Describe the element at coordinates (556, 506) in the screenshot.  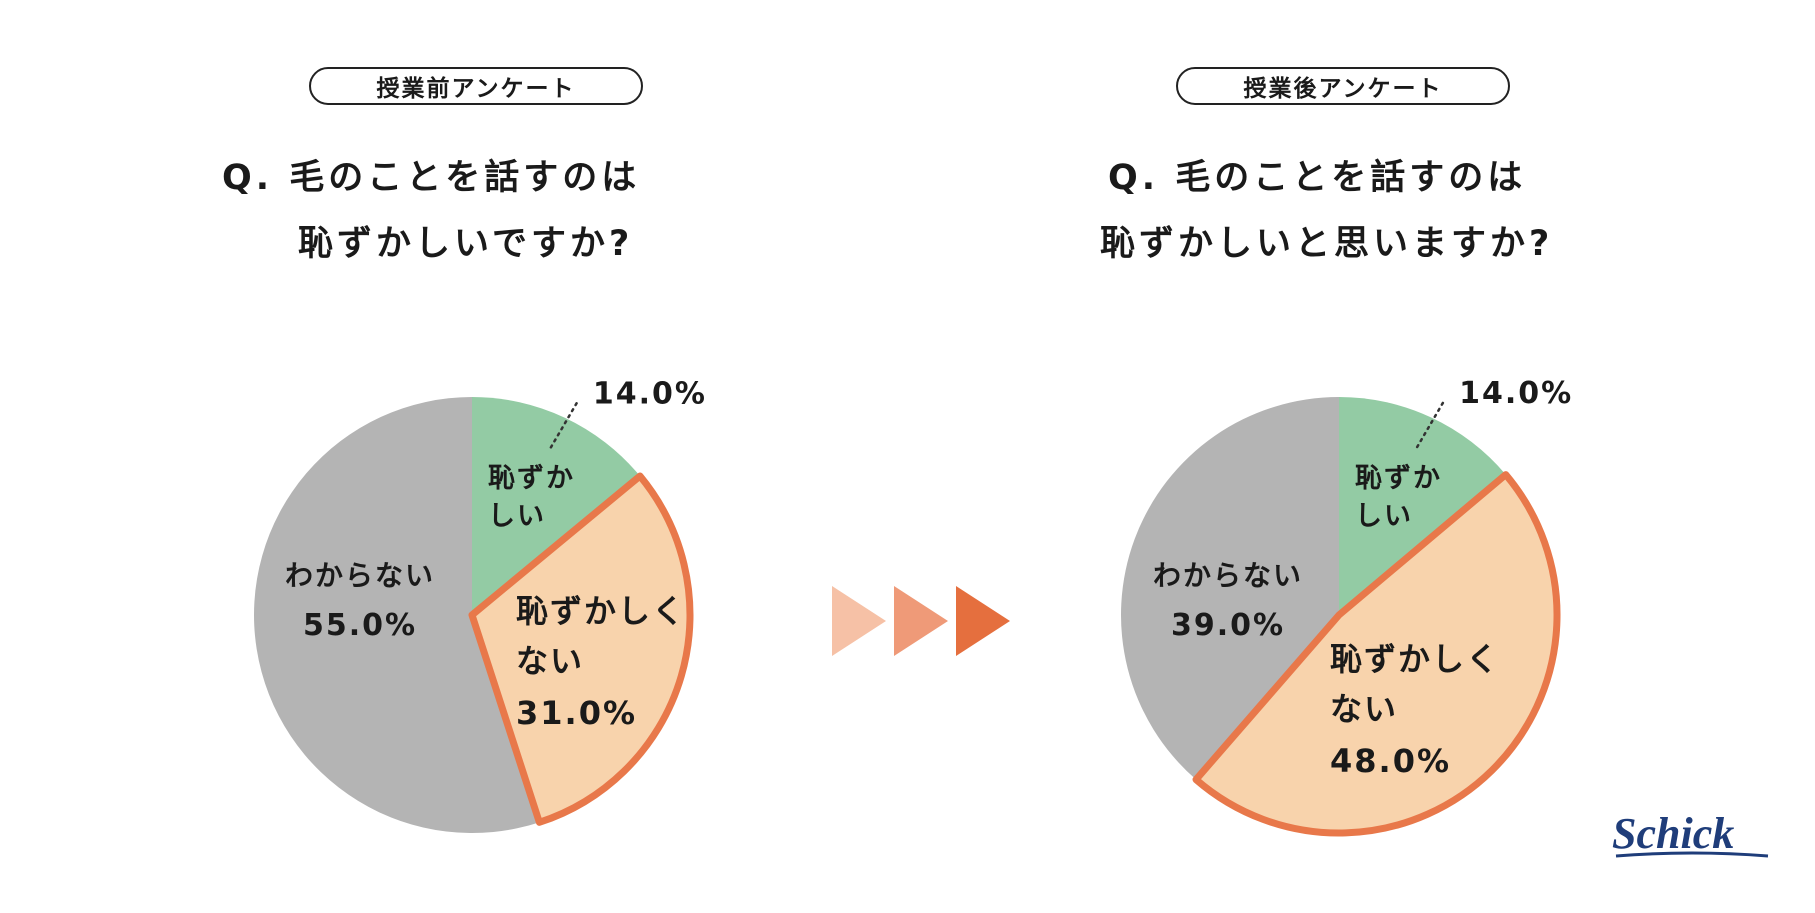
I see `before-hazukashii-slice` at that location.